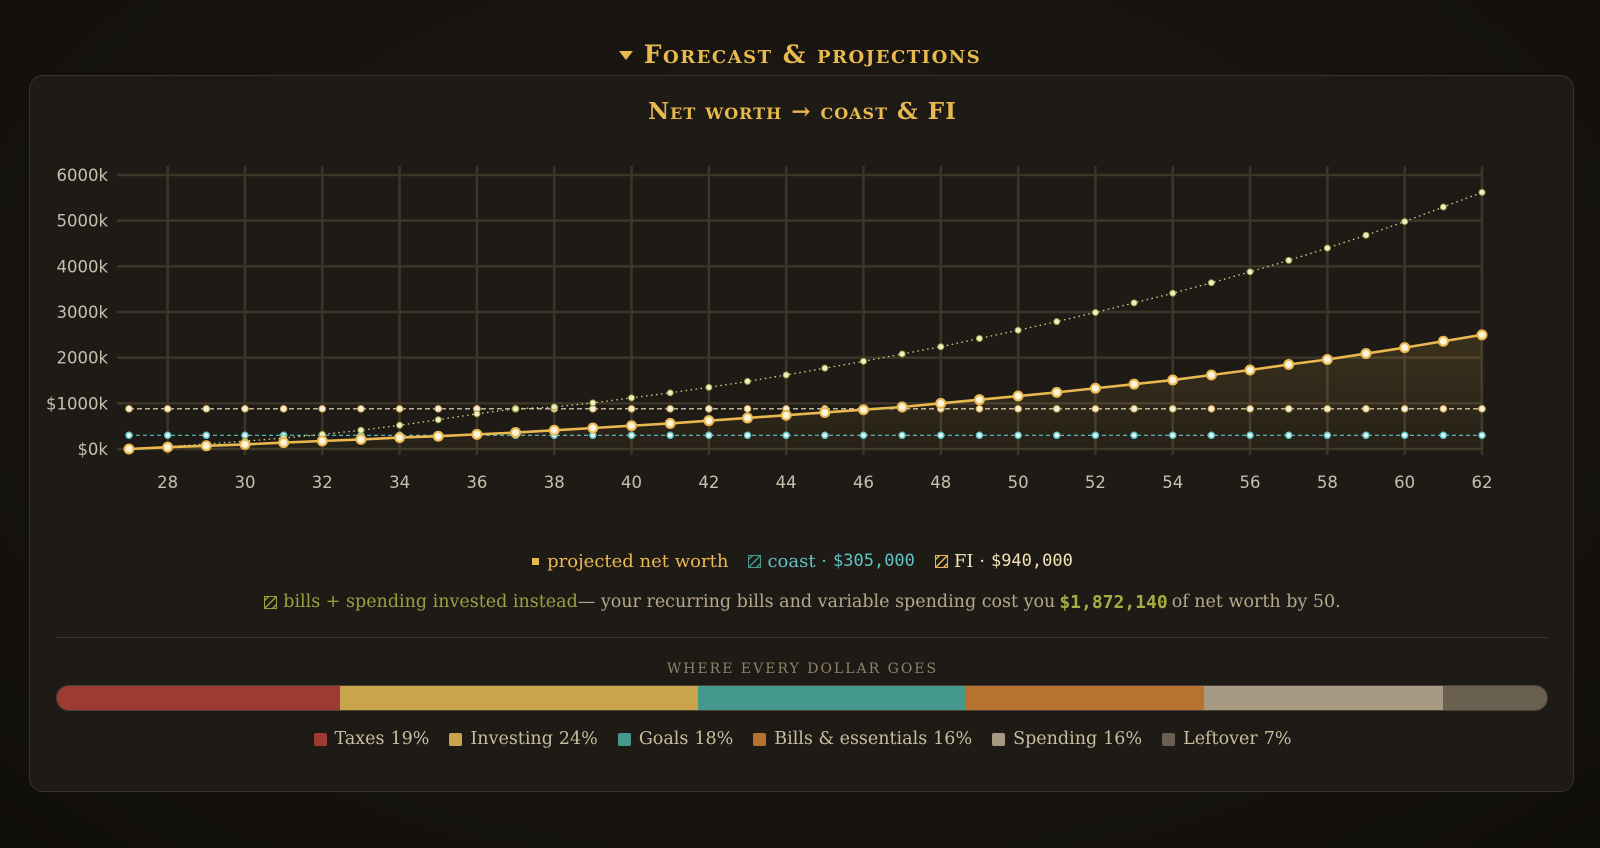 The image size is (1600, 848). Describe the element at coordinates (1172, 482) in the screenshot. I see `x-tick-label: 54` at that location.